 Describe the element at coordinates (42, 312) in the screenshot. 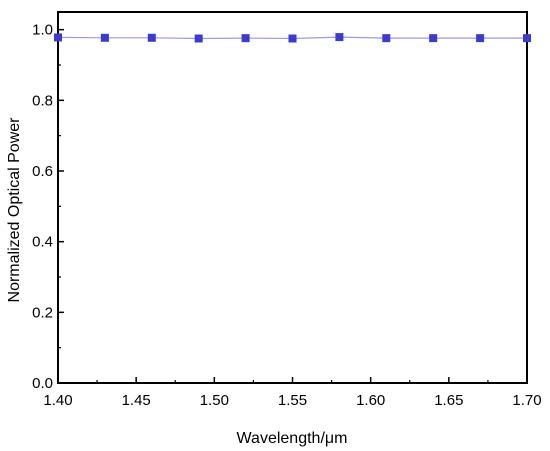

I see `y-tick-label: 0.2` at that location.